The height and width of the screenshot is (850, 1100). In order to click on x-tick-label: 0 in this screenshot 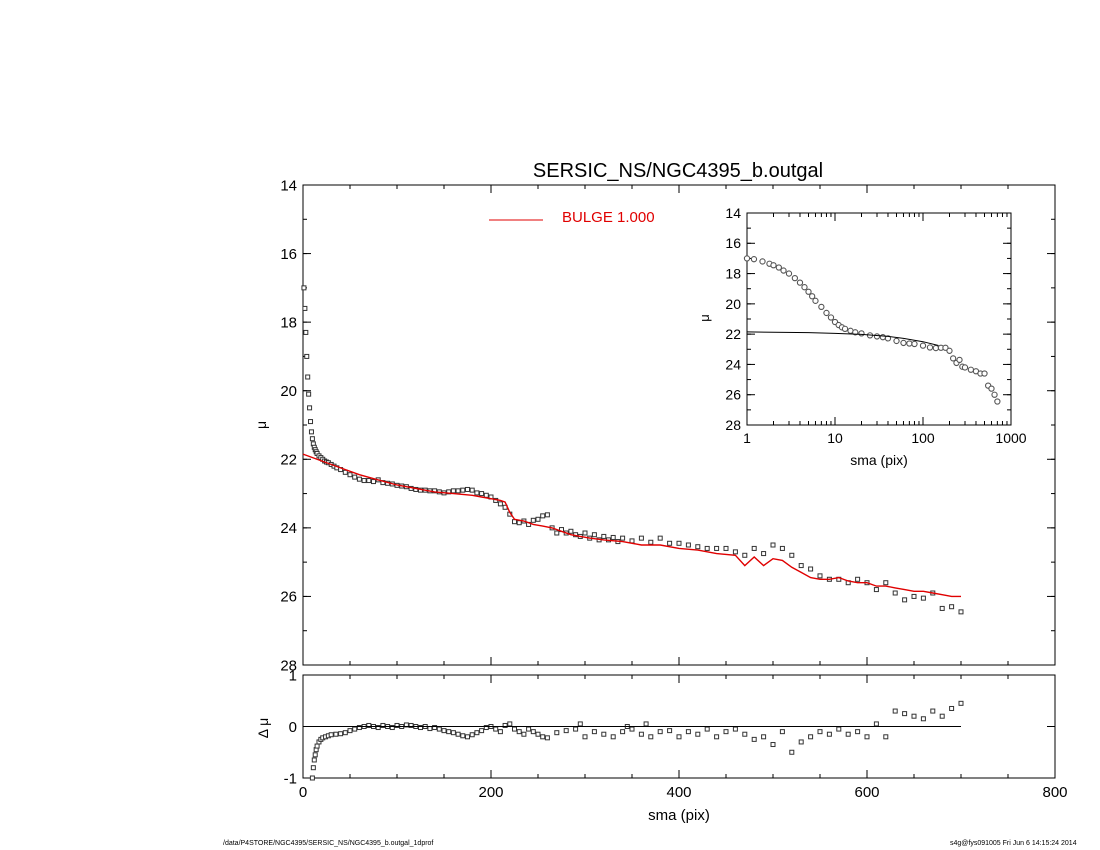, I will do `click(303, 792)`.